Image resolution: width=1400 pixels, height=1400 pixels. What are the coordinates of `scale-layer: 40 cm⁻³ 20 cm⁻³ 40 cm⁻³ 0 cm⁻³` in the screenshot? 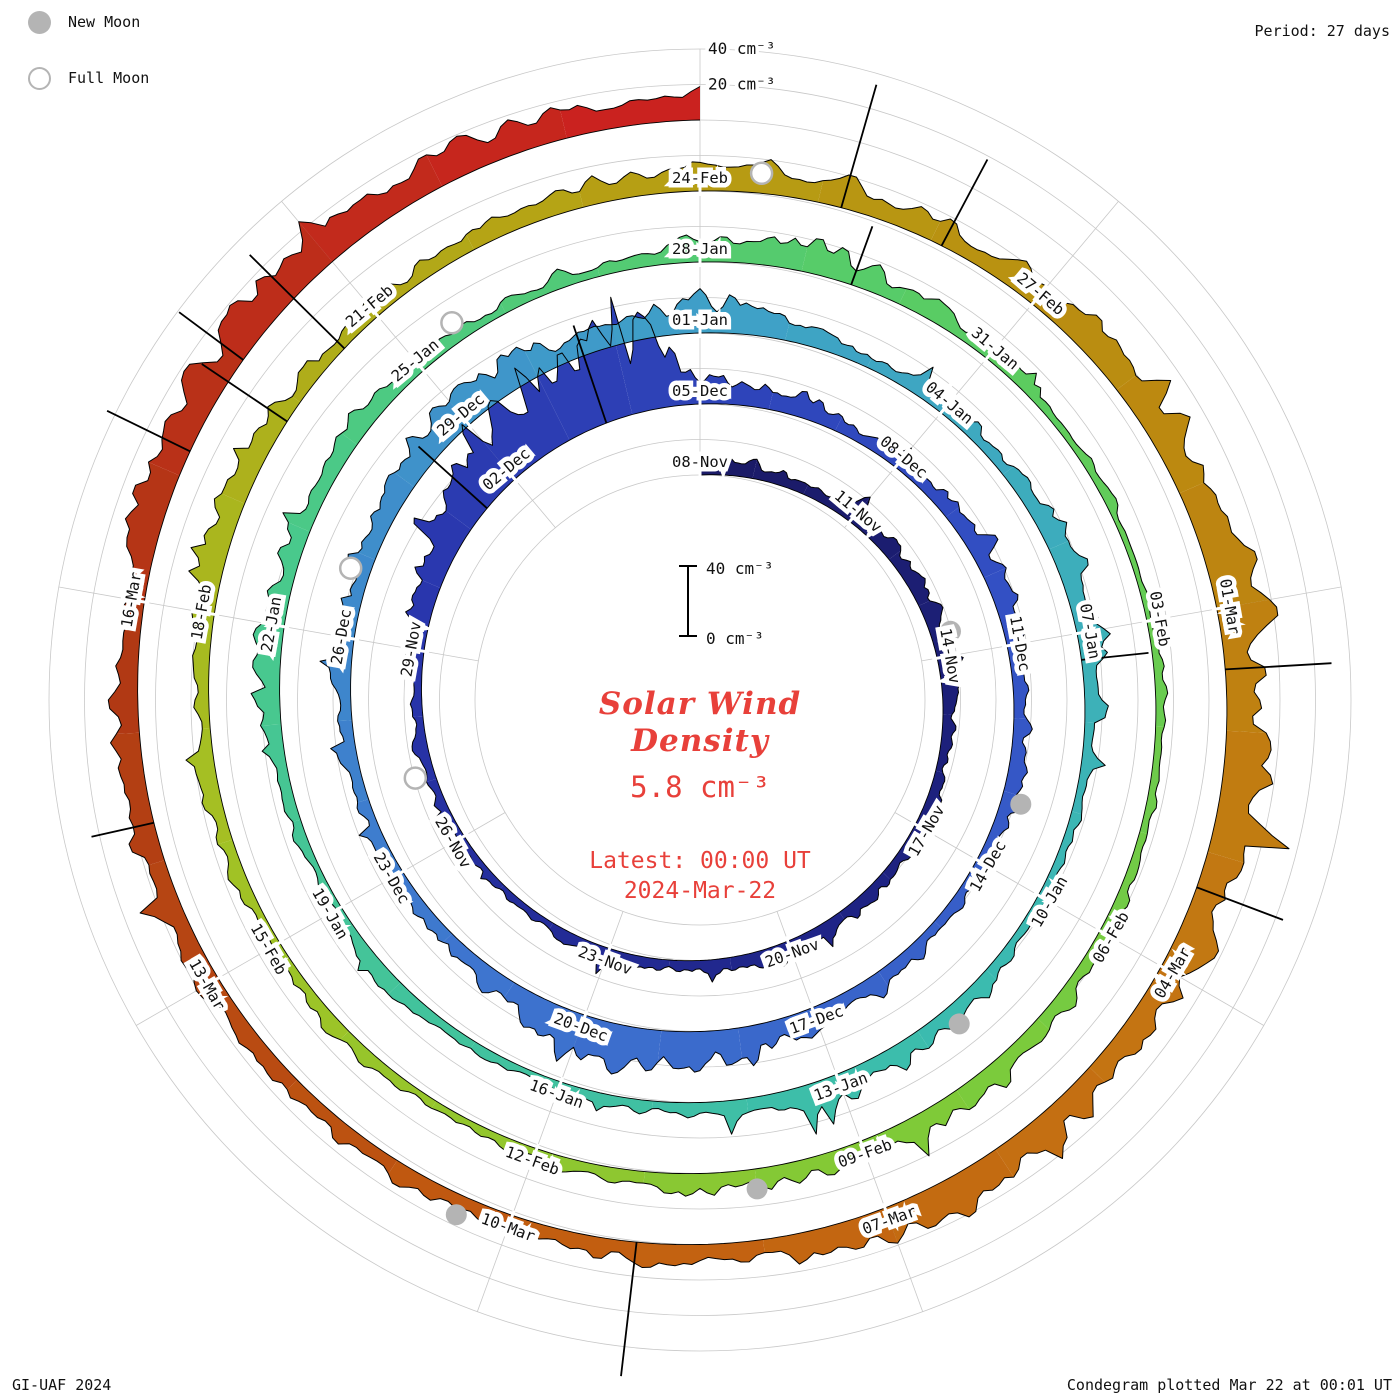 It's located at (729, 342).